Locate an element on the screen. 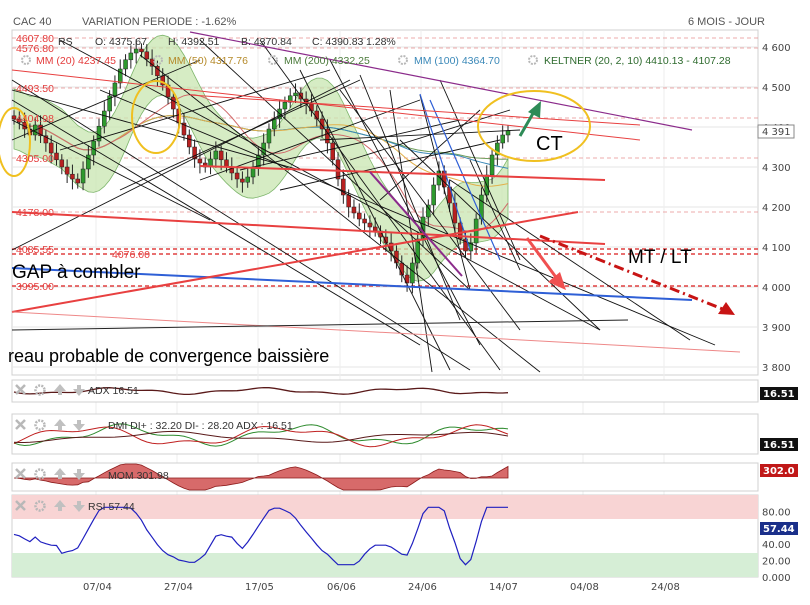 The width and height of the screenshot is (810, 605). dmi-adx-line is located at coordinates (261, 436).